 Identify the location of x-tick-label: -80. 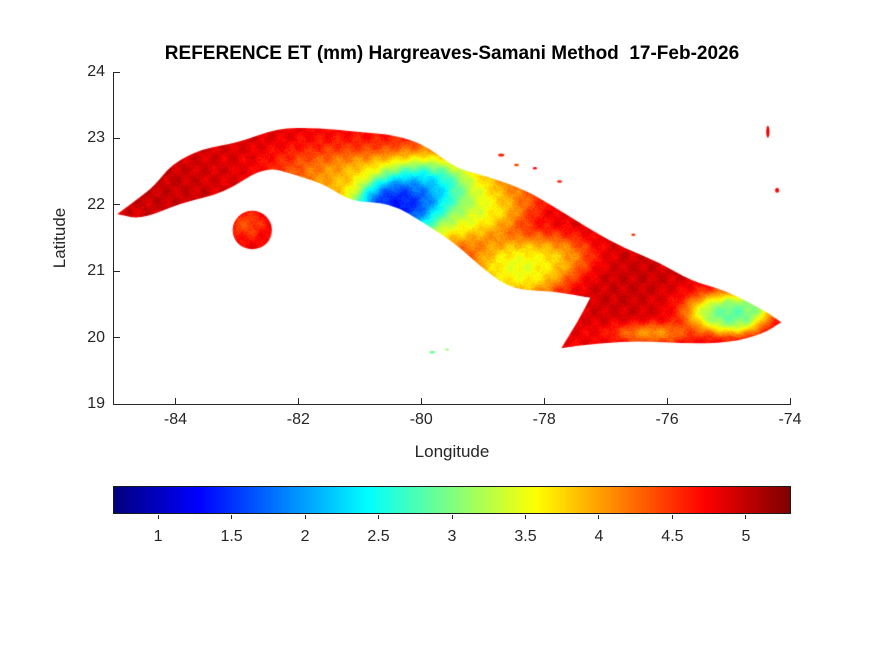
(421, 419).